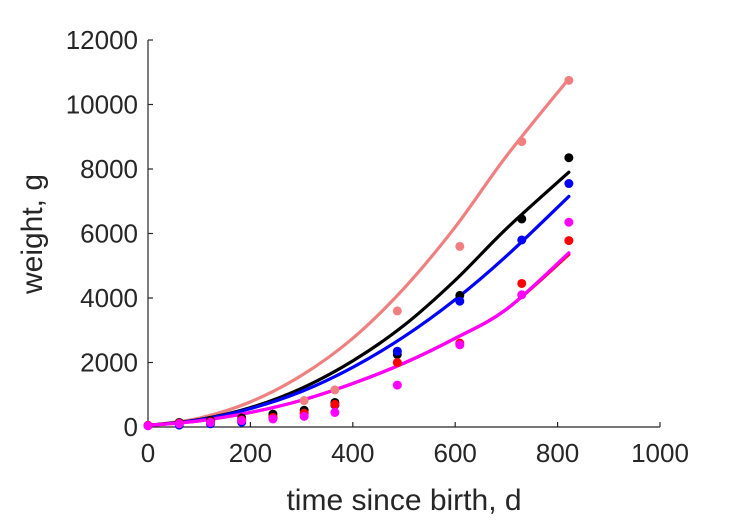 The width and height of the screenshot is (729, 521). I want to click on x-tick-label: 1000, so click(660, 453).